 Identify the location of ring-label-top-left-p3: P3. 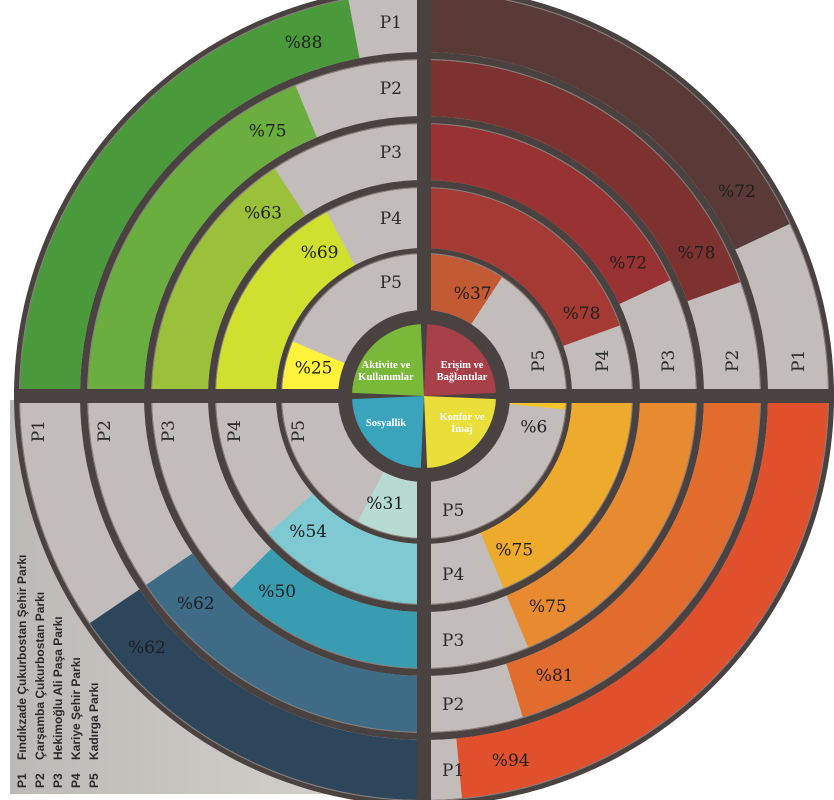
(391, 153).